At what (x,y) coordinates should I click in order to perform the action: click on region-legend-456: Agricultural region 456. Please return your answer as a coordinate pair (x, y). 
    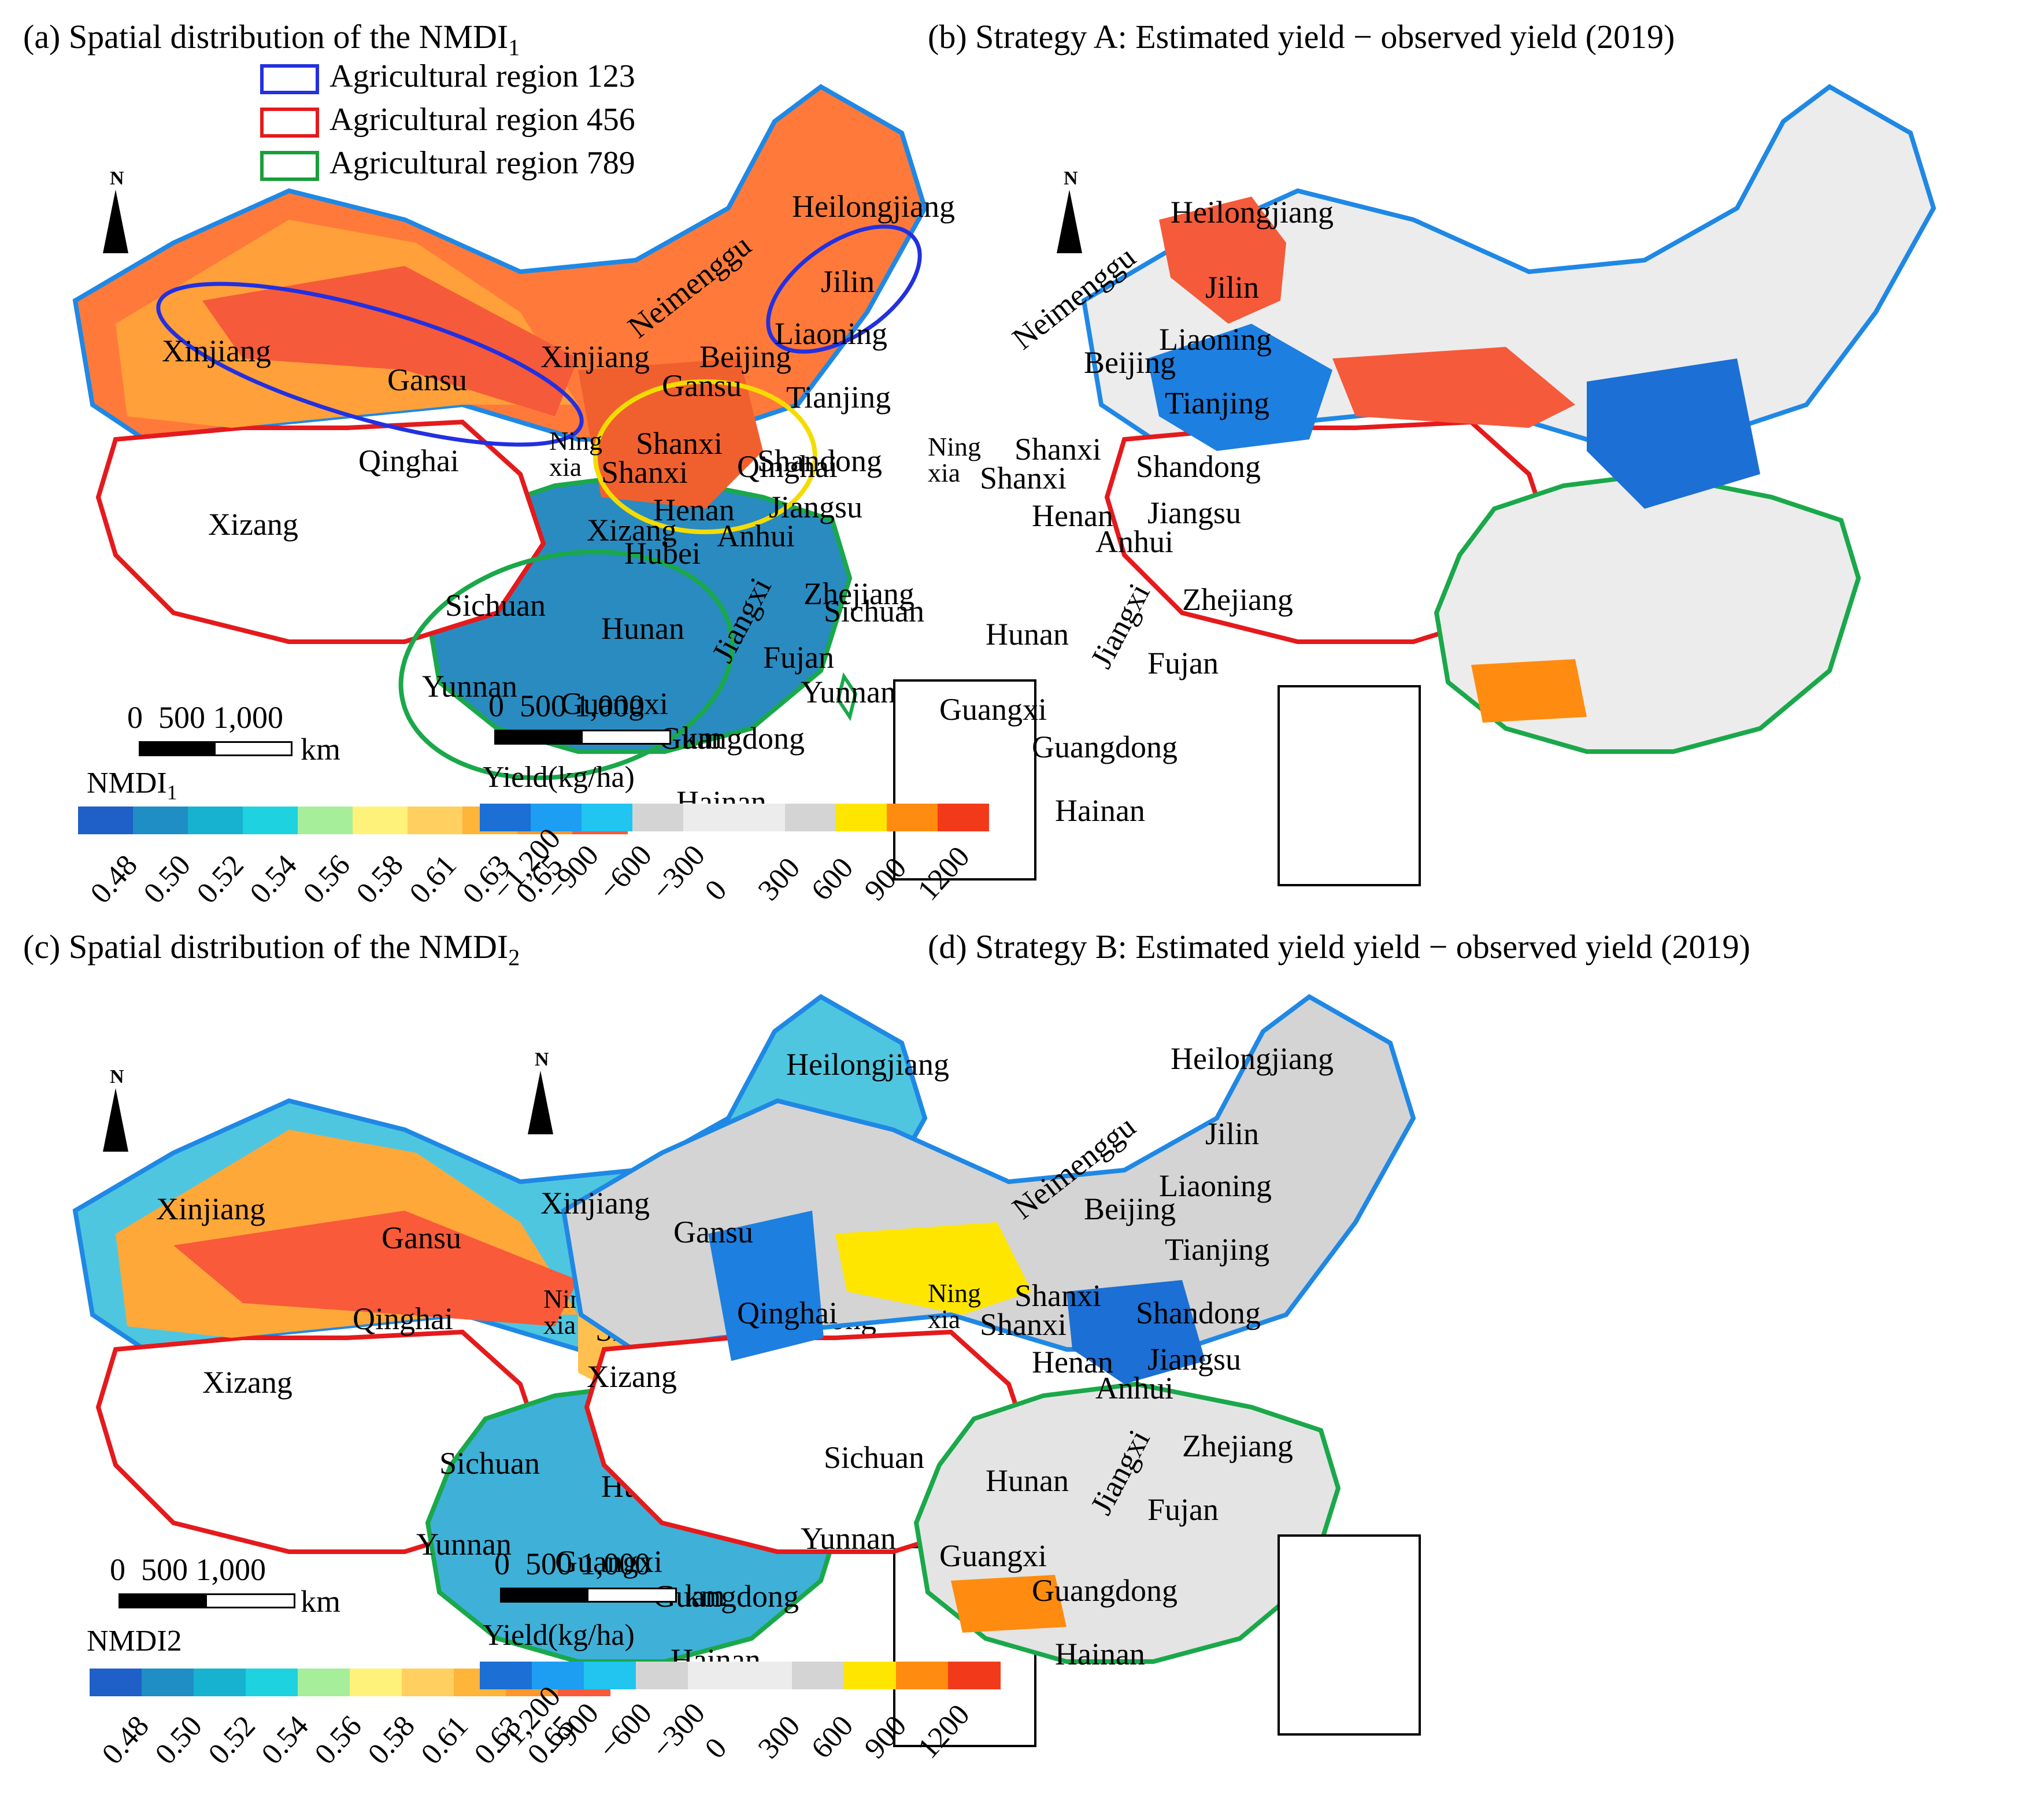
    Looking at the image, I should click on (447, 119).